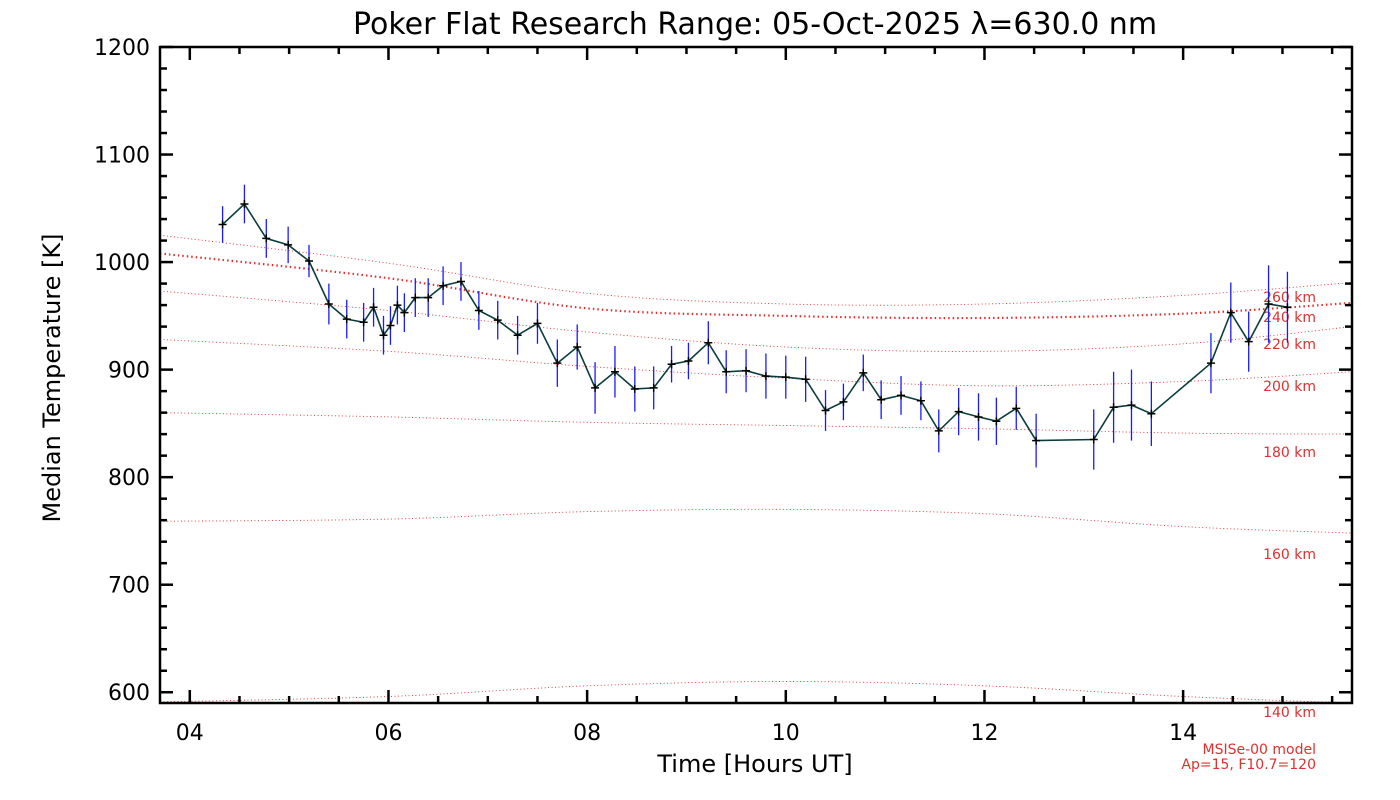  Describe the element at coordinates (587, 733) in the screenshot. I see `x-tick-label: 08` at that location.